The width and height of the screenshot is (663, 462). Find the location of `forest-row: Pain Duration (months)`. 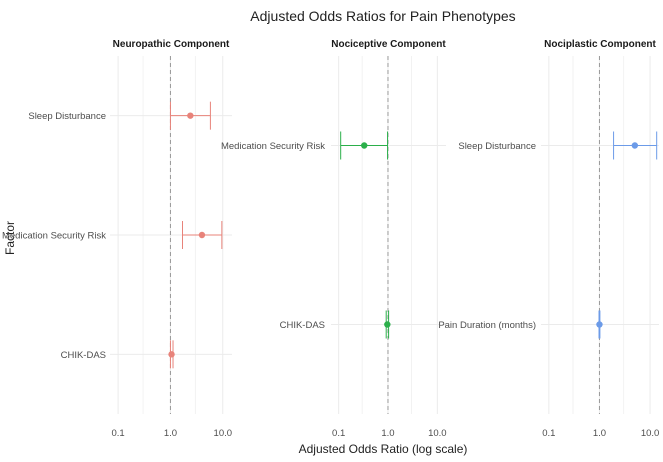

forest-row: Pain Duration (months) is located at coordinates (520, 324).